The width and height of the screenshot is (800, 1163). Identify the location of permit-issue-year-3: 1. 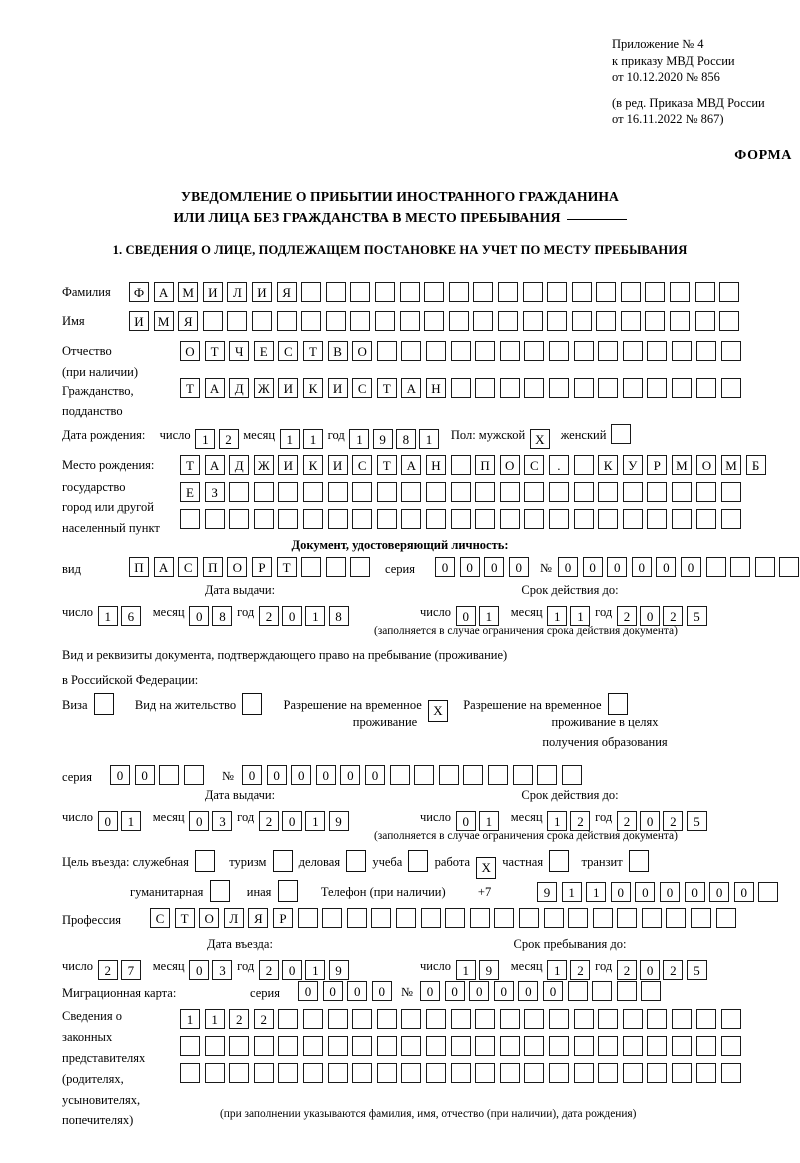
(315, 821).